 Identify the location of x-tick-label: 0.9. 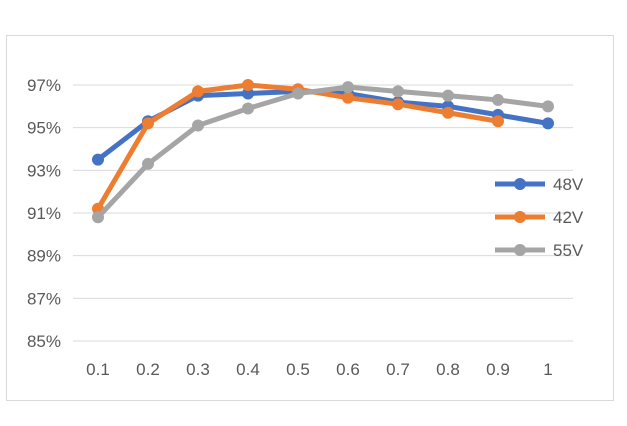
(498, 369).